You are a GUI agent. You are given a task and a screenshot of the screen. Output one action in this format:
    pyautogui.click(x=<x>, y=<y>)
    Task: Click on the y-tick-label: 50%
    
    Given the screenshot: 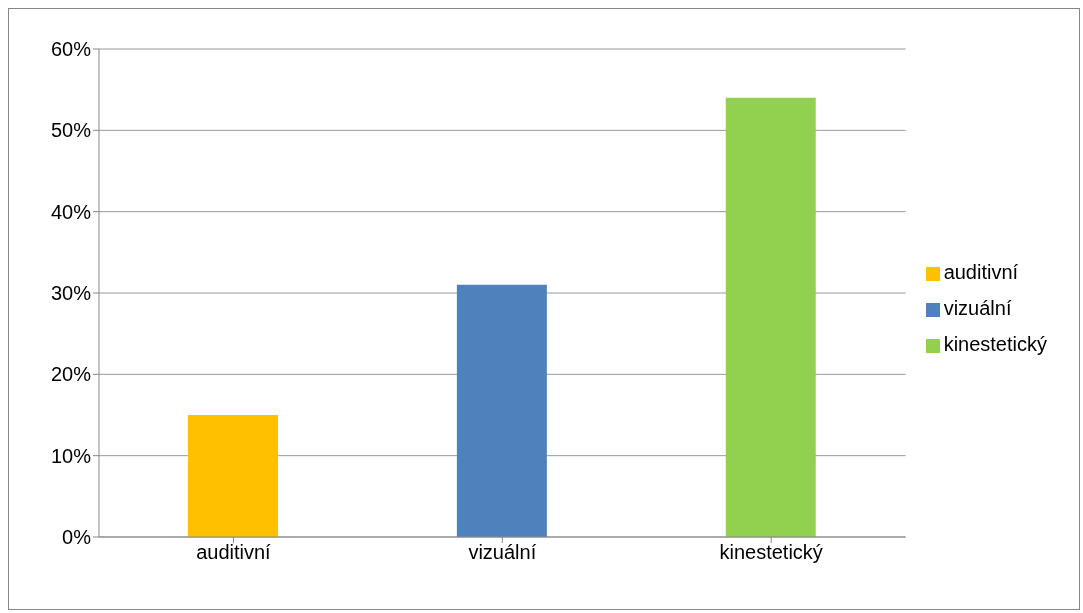 What is the action you would take?
    pyautogui.click(x=71, y=130)
    